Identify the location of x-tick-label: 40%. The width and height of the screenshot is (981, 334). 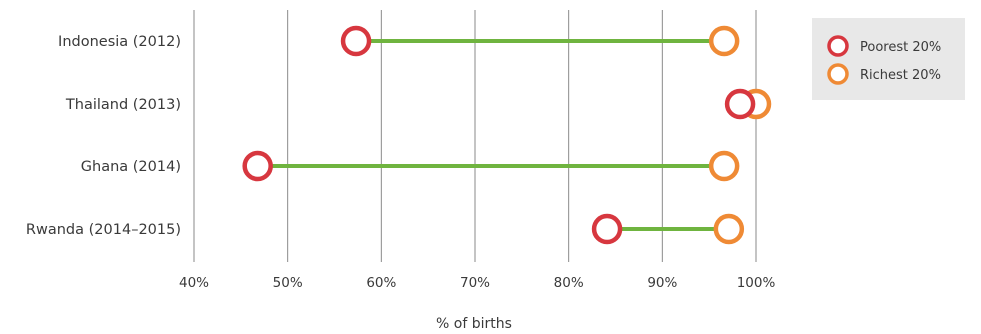
(194, 283).